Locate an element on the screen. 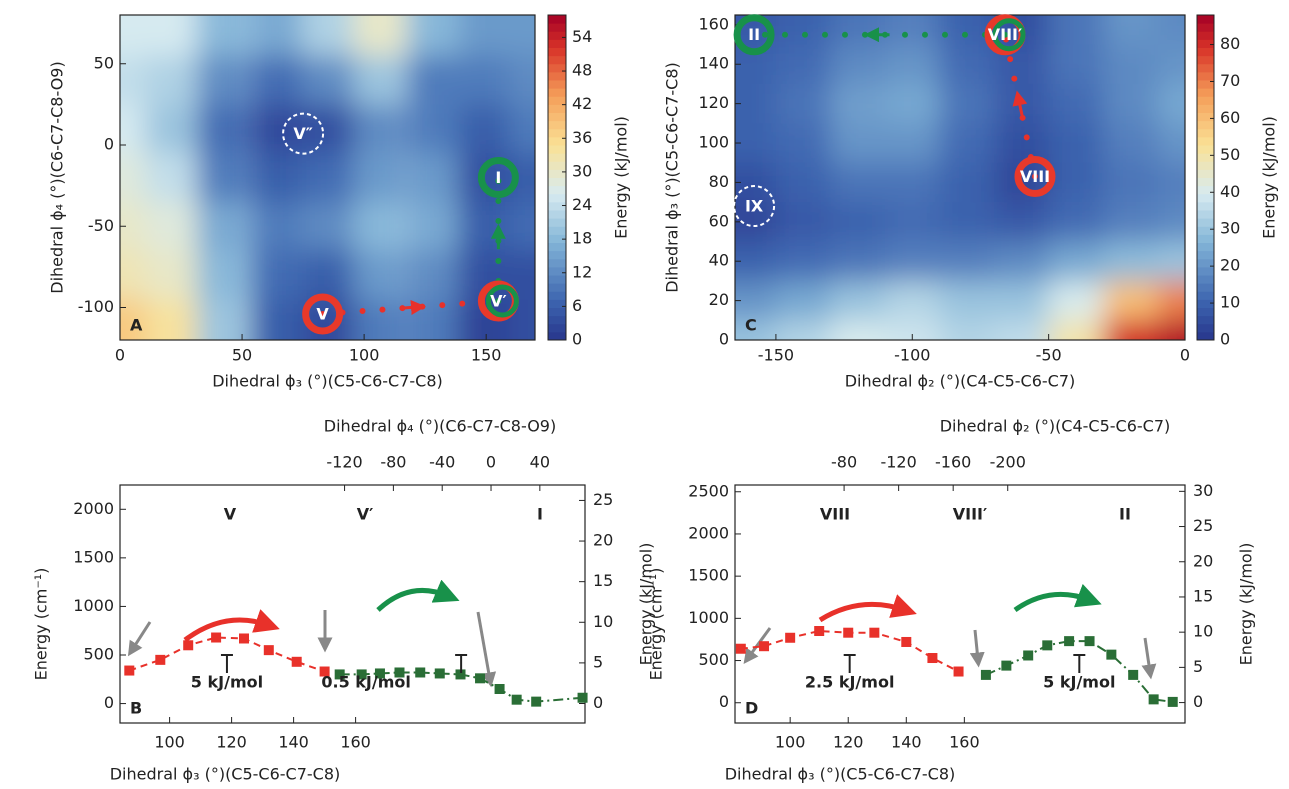 Image resolution: width=1289 pixels, height=789 pixels. colorbar-tick-label: 80 is located at coordinates (1230, 43).